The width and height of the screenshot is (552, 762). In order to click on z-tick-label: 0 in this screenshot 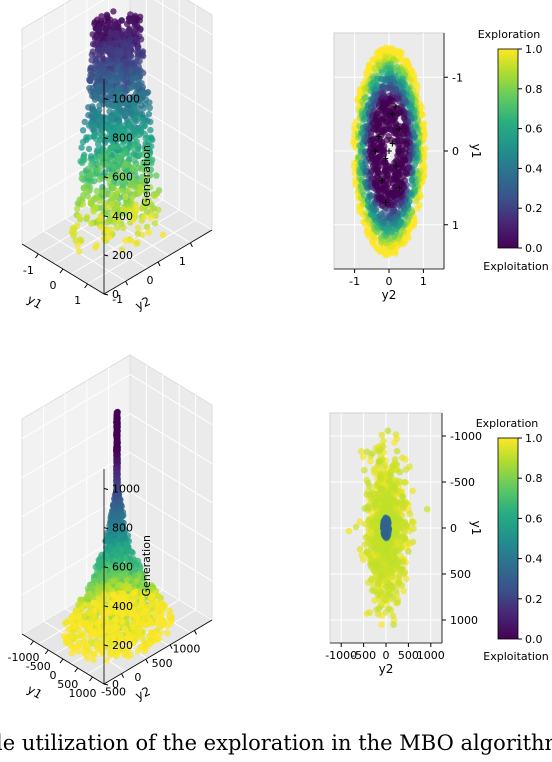, I will do `click(115, 294)`.